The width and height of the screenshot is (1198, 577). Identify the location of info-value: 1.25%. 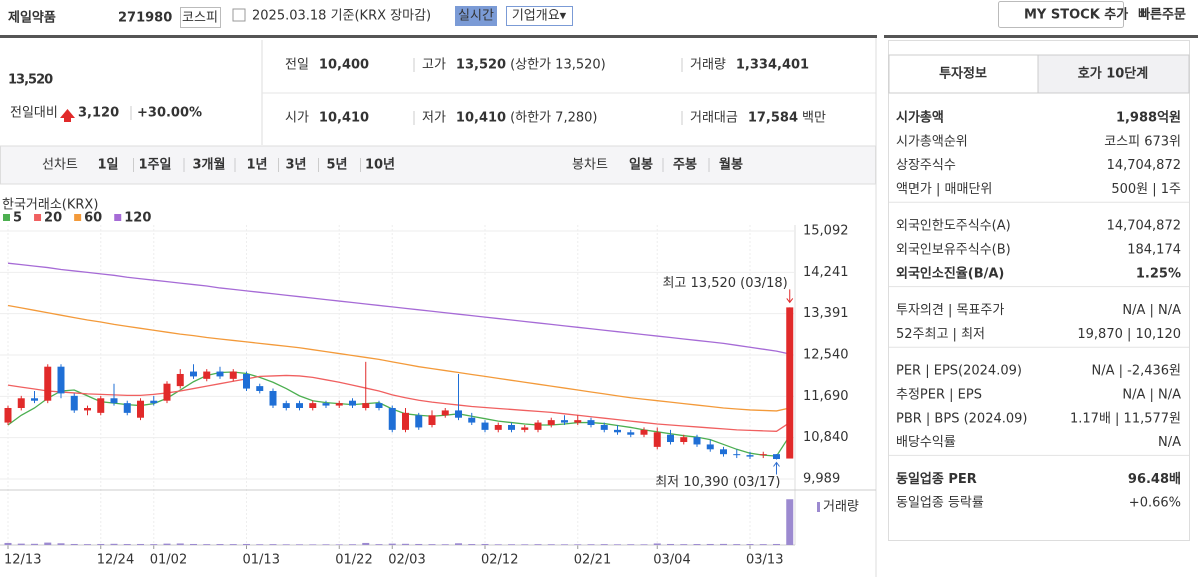
(1158, 273).